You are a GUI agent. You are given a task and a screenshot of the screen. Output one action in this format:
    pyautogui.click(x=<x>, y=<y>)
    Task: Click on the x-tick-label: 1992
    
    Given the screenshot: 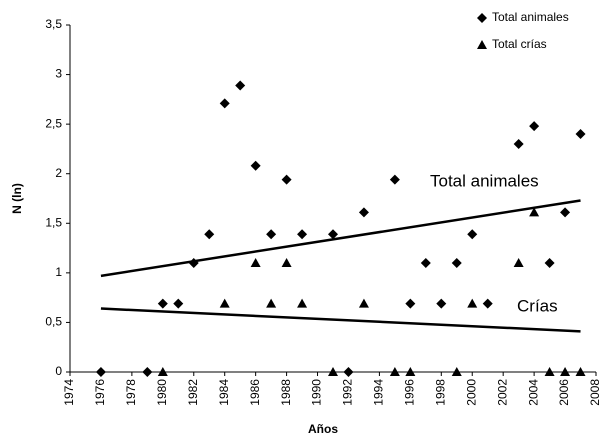 What is the action you would take?
    pyautogui.click(x=348, y=392)
    